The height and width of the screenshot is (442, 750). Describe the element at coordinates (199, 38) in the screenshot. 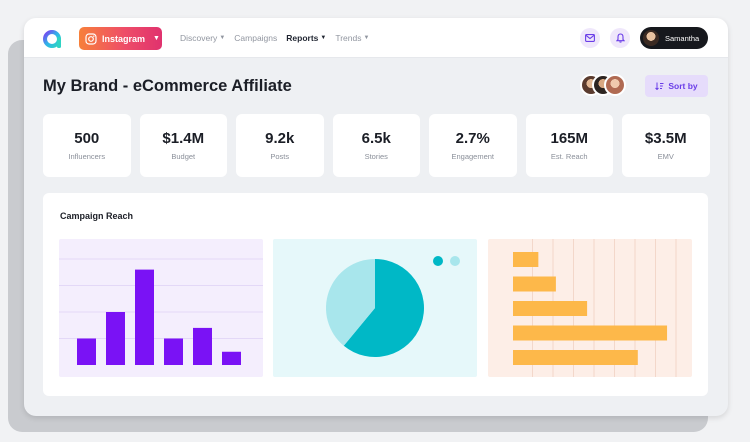

I see `nav-discovery-label: Discovery` at that location.